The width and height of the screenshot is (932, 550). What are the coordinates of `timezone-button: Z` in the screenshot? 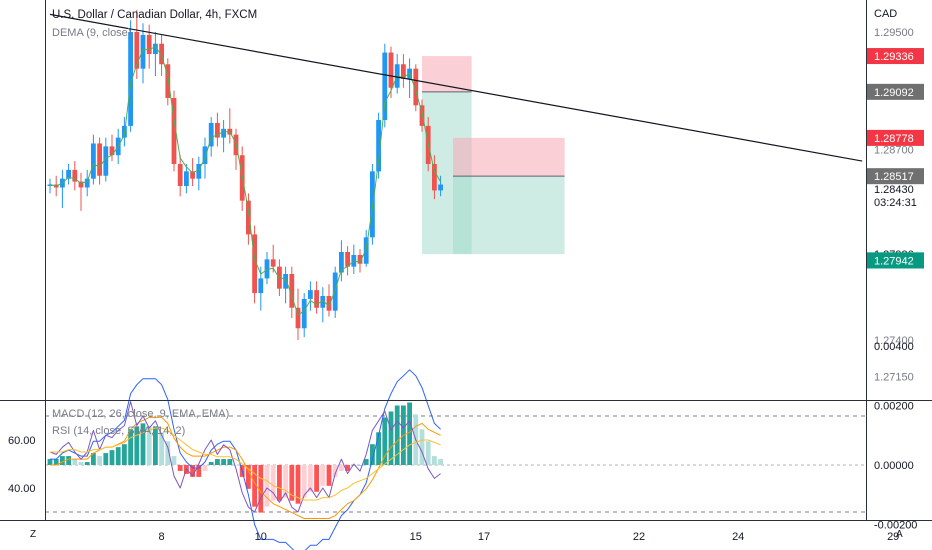 It's located at (33, 534).